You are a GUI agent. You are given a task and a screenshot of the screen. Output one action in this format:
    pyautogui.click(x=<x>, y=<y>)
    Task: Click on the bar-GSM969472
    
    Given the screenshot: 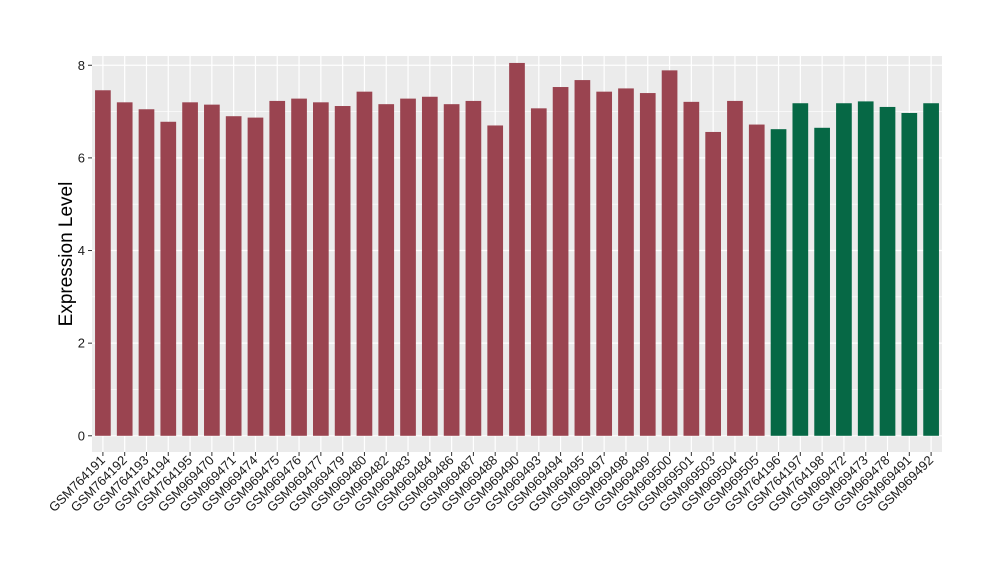 What is the action you would take?
    pyautogui.click(x=844, y=269)
    